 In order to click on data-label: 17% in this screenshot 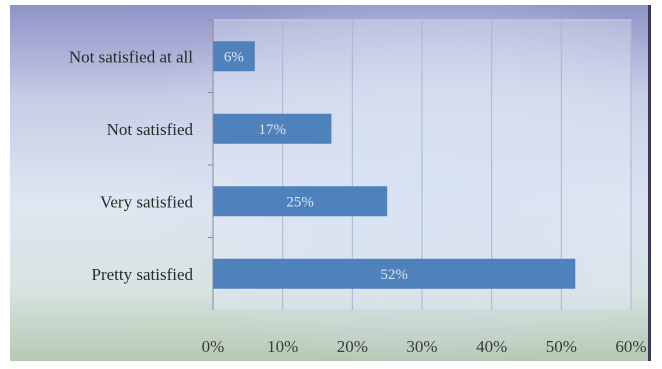, I will do `click(272, 130)`.